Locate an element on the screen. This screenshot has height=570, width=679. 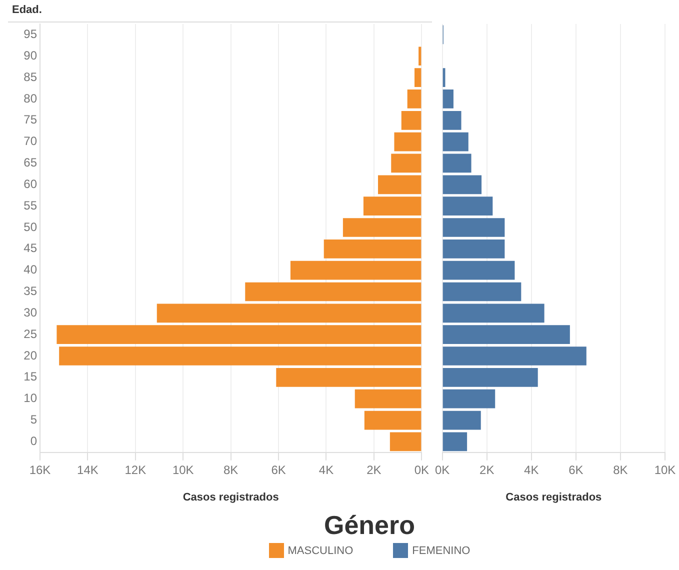
y-tick-label: 85 is located at coordinates (31, 77).